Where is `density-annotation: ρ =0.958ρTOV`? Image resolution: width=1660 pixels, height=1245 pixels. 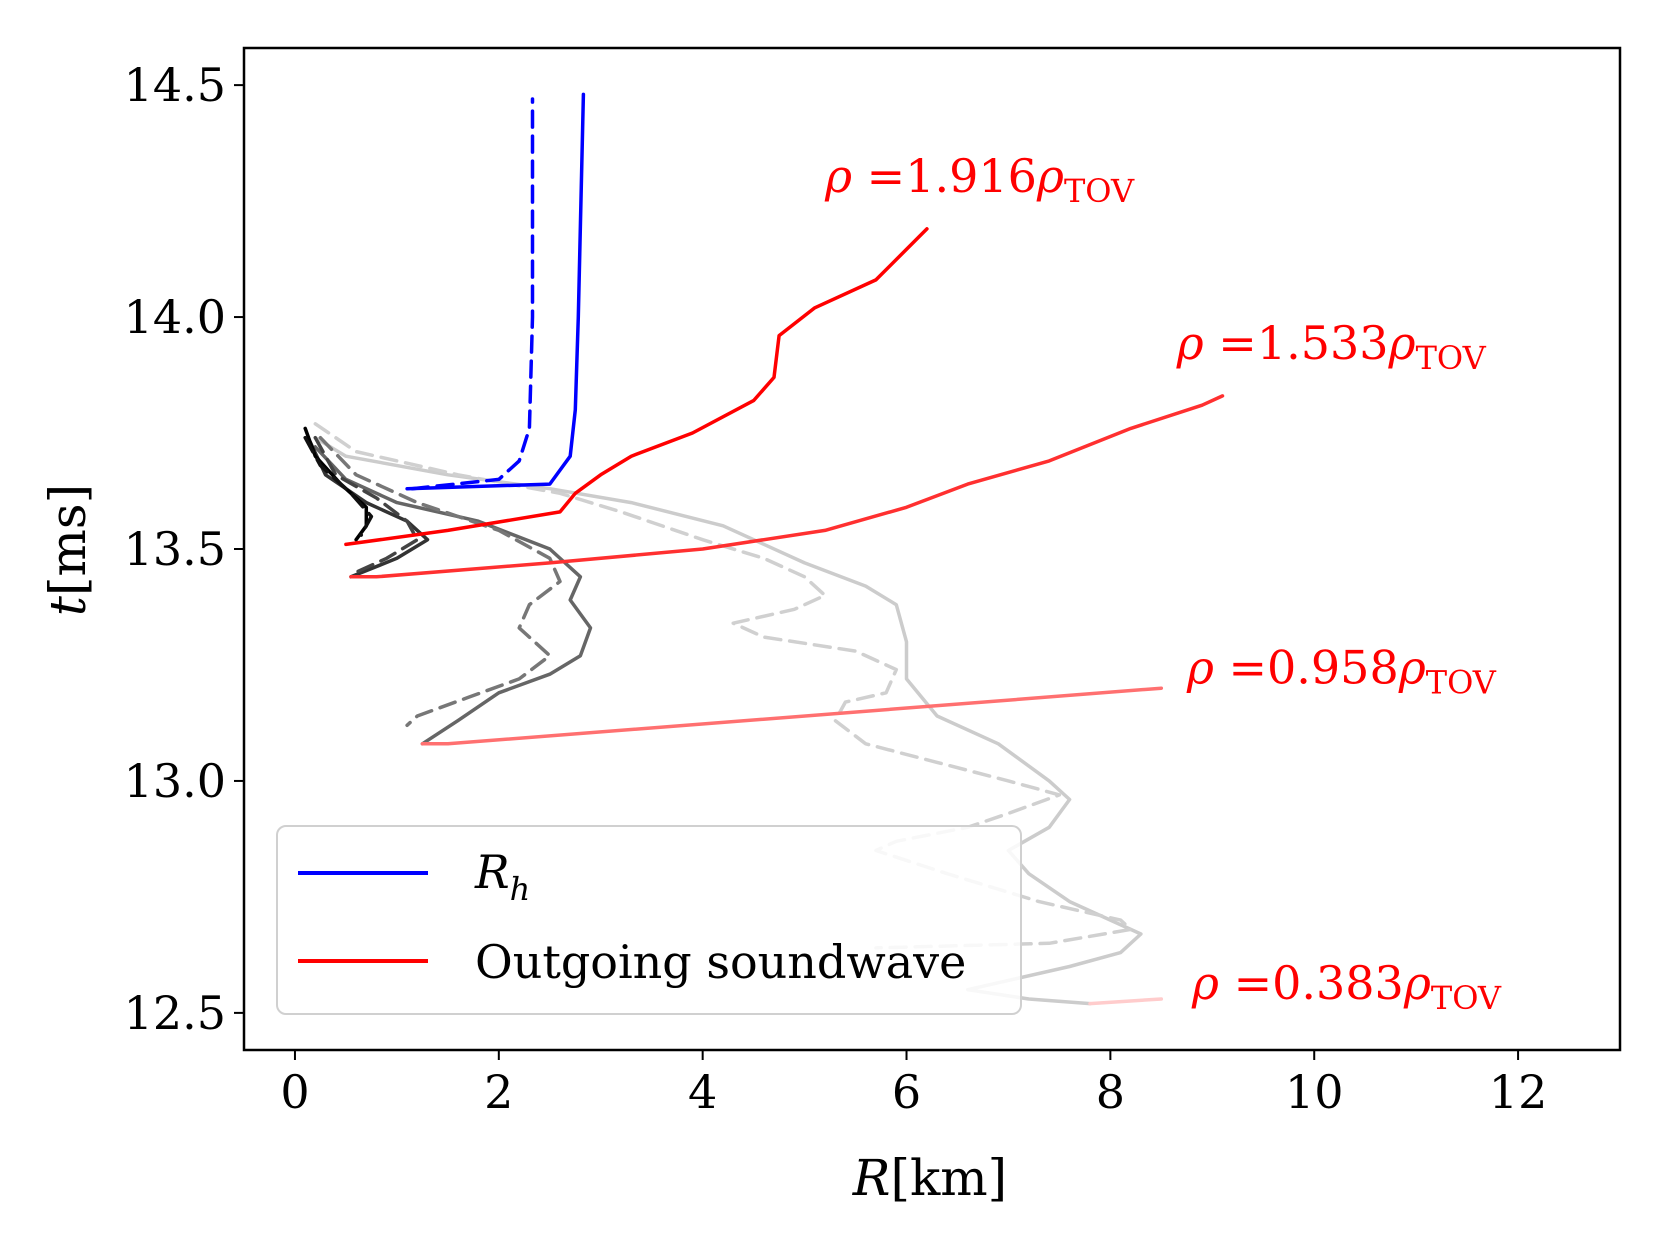
density-annotation: ρ =0.958ρTOV is located at coordinates (1341, 671).